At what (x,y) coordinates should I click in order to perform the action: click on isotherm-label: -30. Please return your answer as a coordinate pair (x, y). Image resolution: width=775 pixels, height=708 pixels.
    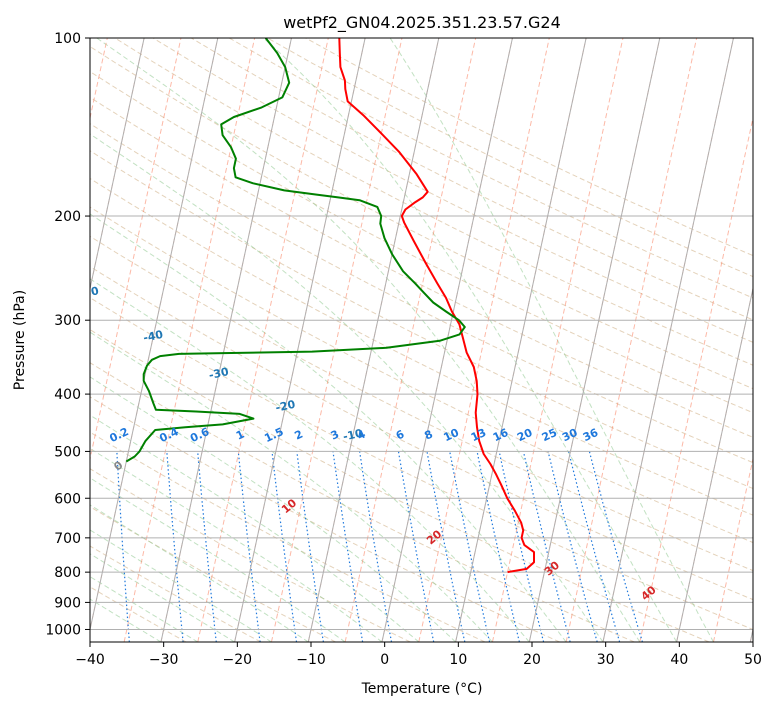
    Looking at the image, I should click on (219, 373).